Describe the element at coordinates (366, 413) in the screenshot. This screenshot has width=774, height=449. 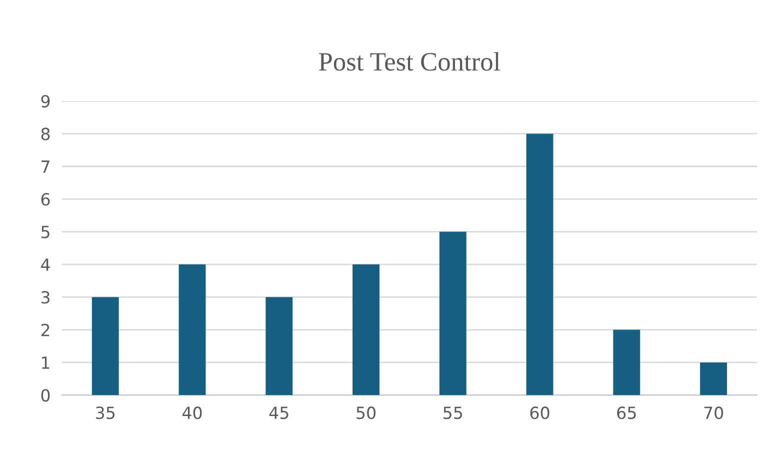
I see `x-tick-label: 50` at that location.